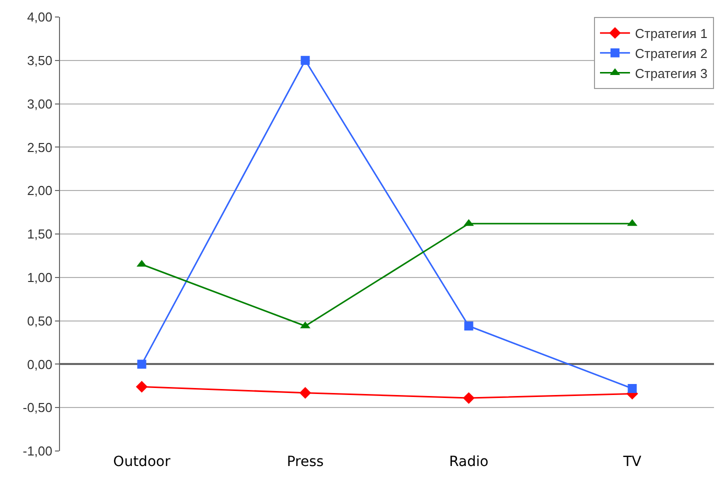  What do you see at coordinates (142, 462) in the screenshot?
I see `x-tick-label: Outdoor` at bounding box center [142, 462].